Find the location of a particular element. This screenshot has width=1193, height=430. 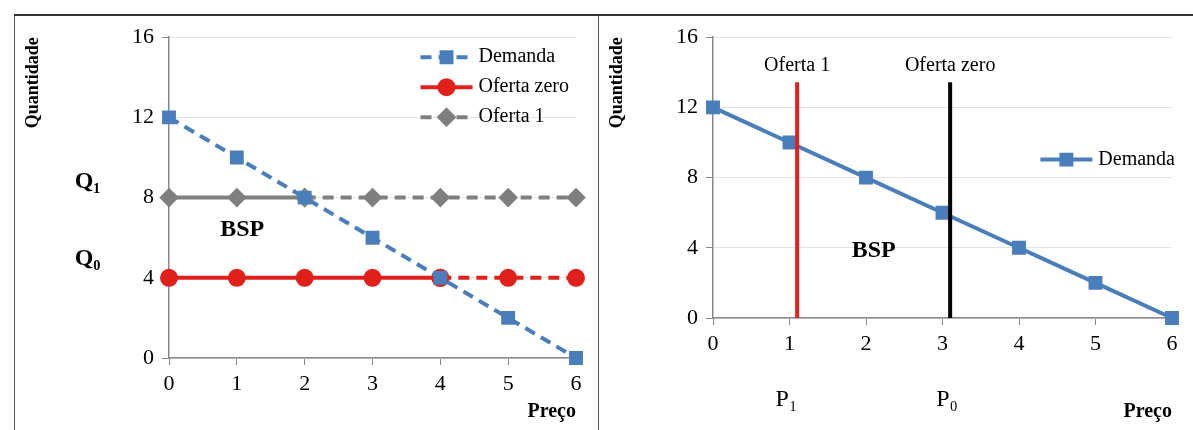

text: P₀ is located at coordinates (947, 397).